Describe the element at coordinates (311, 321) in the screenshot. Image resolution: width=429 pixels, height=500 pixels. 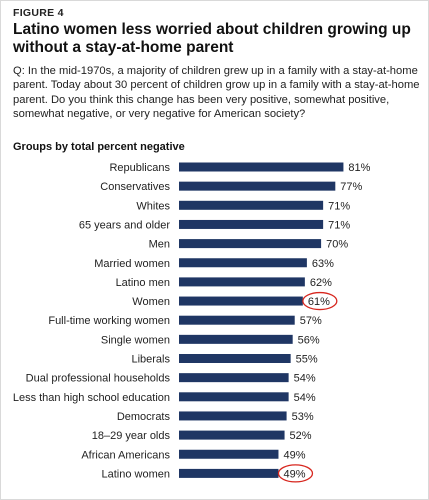
I see `value-label: 57%` at that location.